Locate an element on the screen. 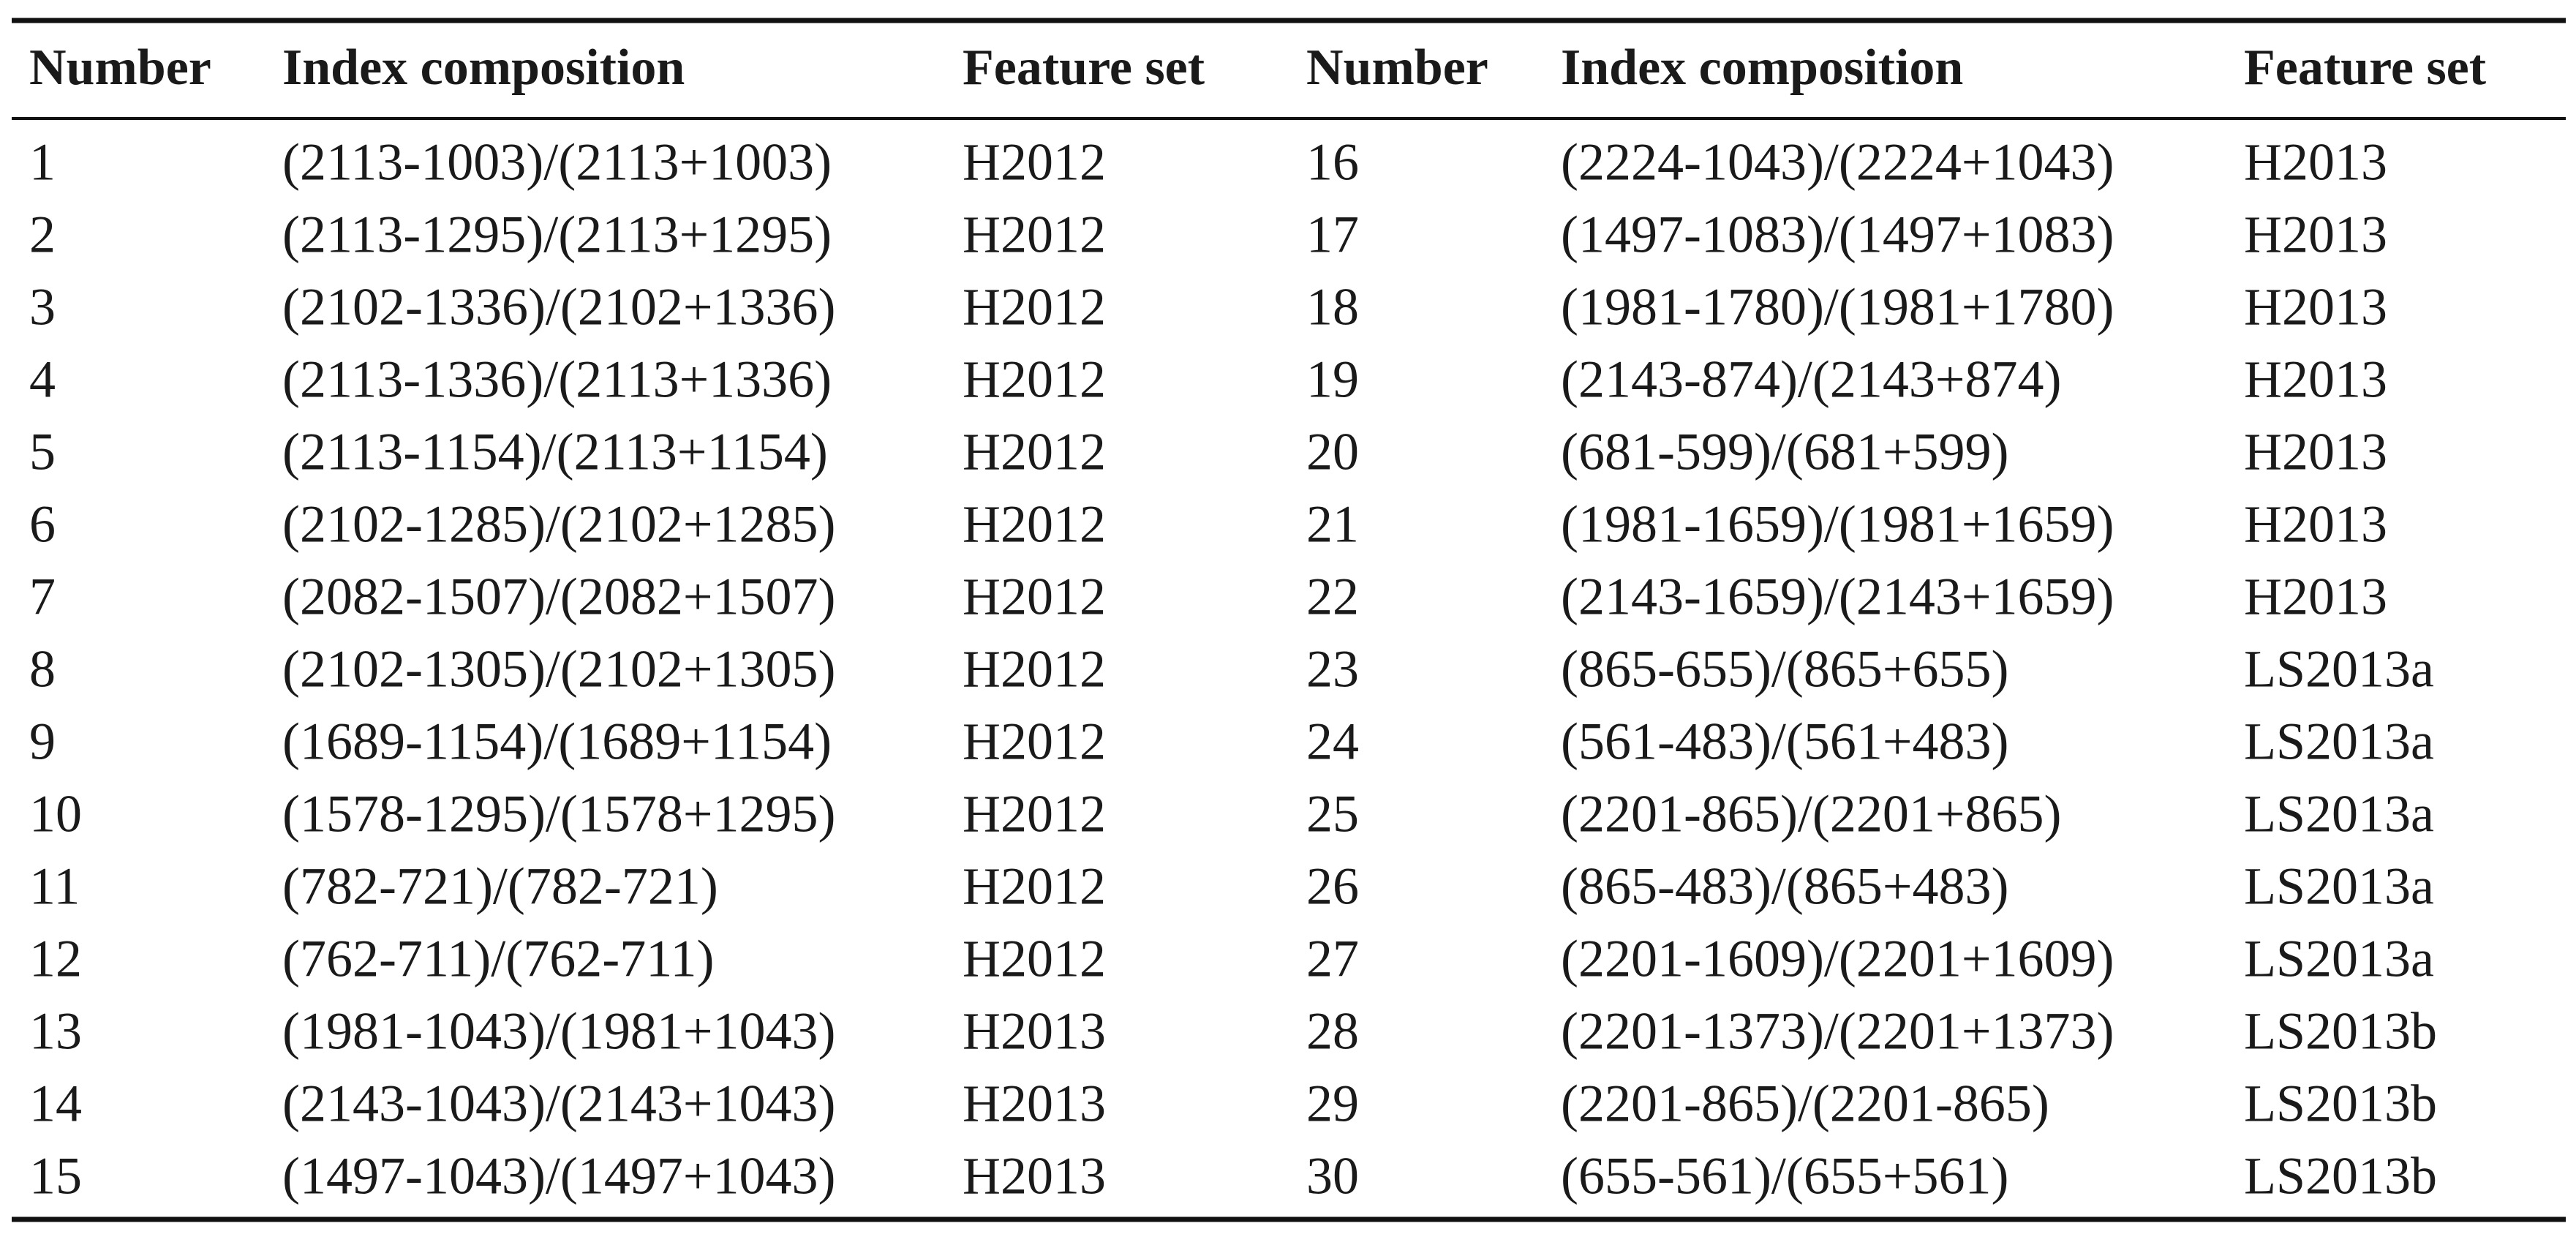  table-cell: (865-483)/(865+483) is located at coordinates (1785, 886).